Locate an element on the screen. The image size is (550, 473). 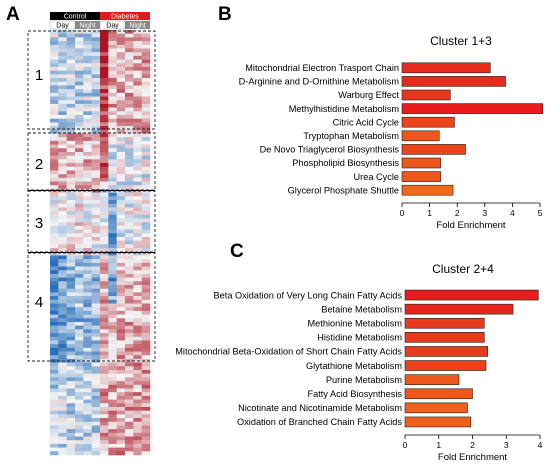
x-axis-label: Fold Enrichment is located at coordinates (473, 457).